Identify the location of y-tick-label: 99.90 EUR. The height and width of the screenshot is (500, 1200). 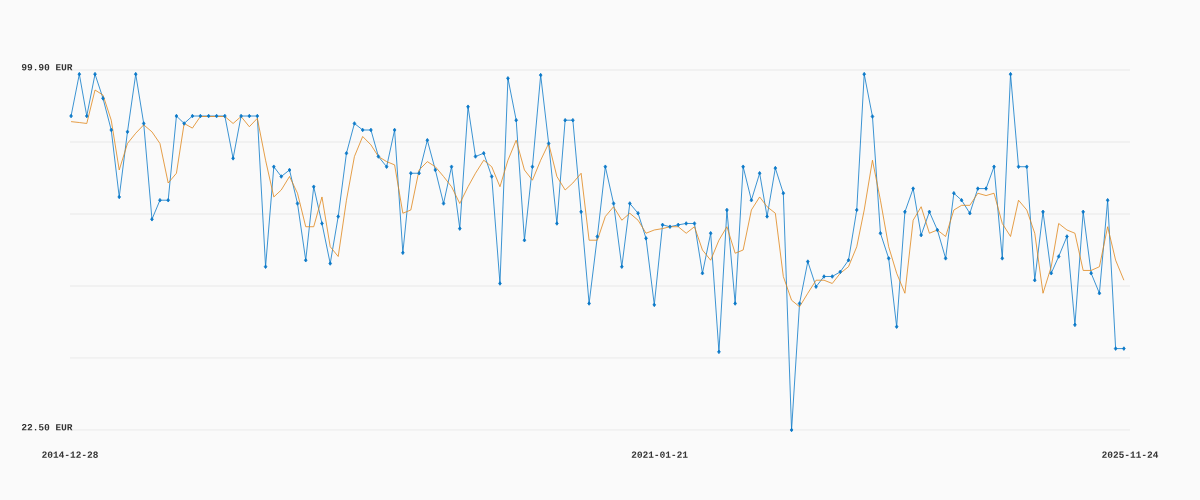
(47, 67).